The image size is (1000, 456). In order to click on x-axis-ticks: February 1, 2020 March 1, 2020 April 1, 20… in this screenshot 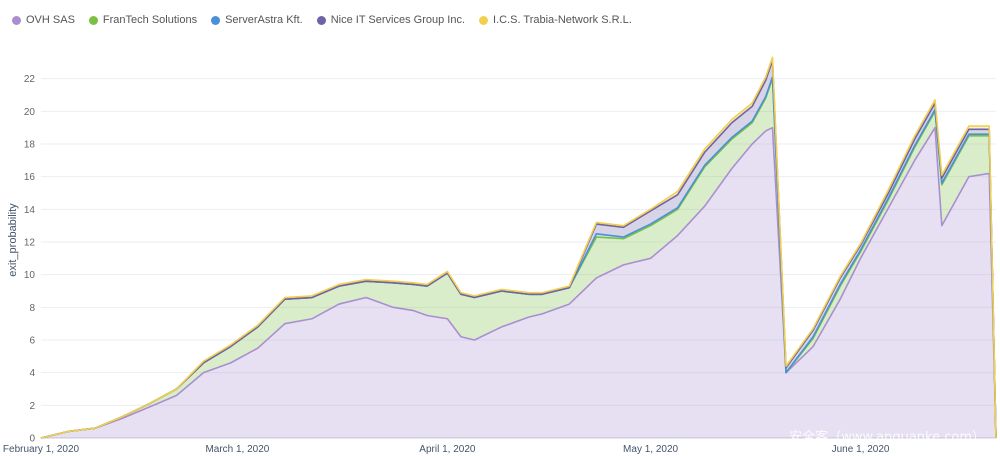, I will do `click(446, 449)`.